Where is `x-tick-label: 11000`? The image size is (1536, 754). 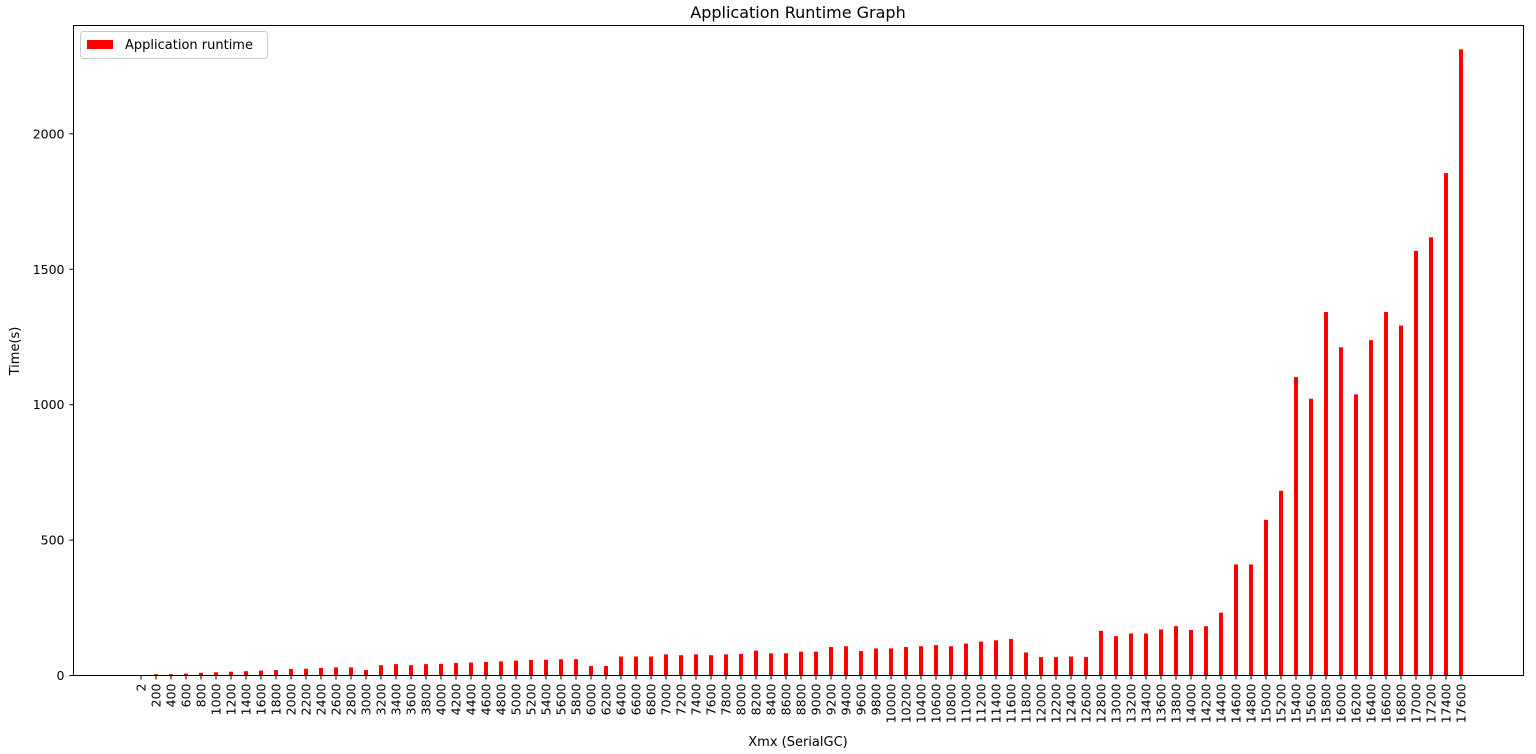
x-tick-label: 11000 is located at coordinates (966, 703).